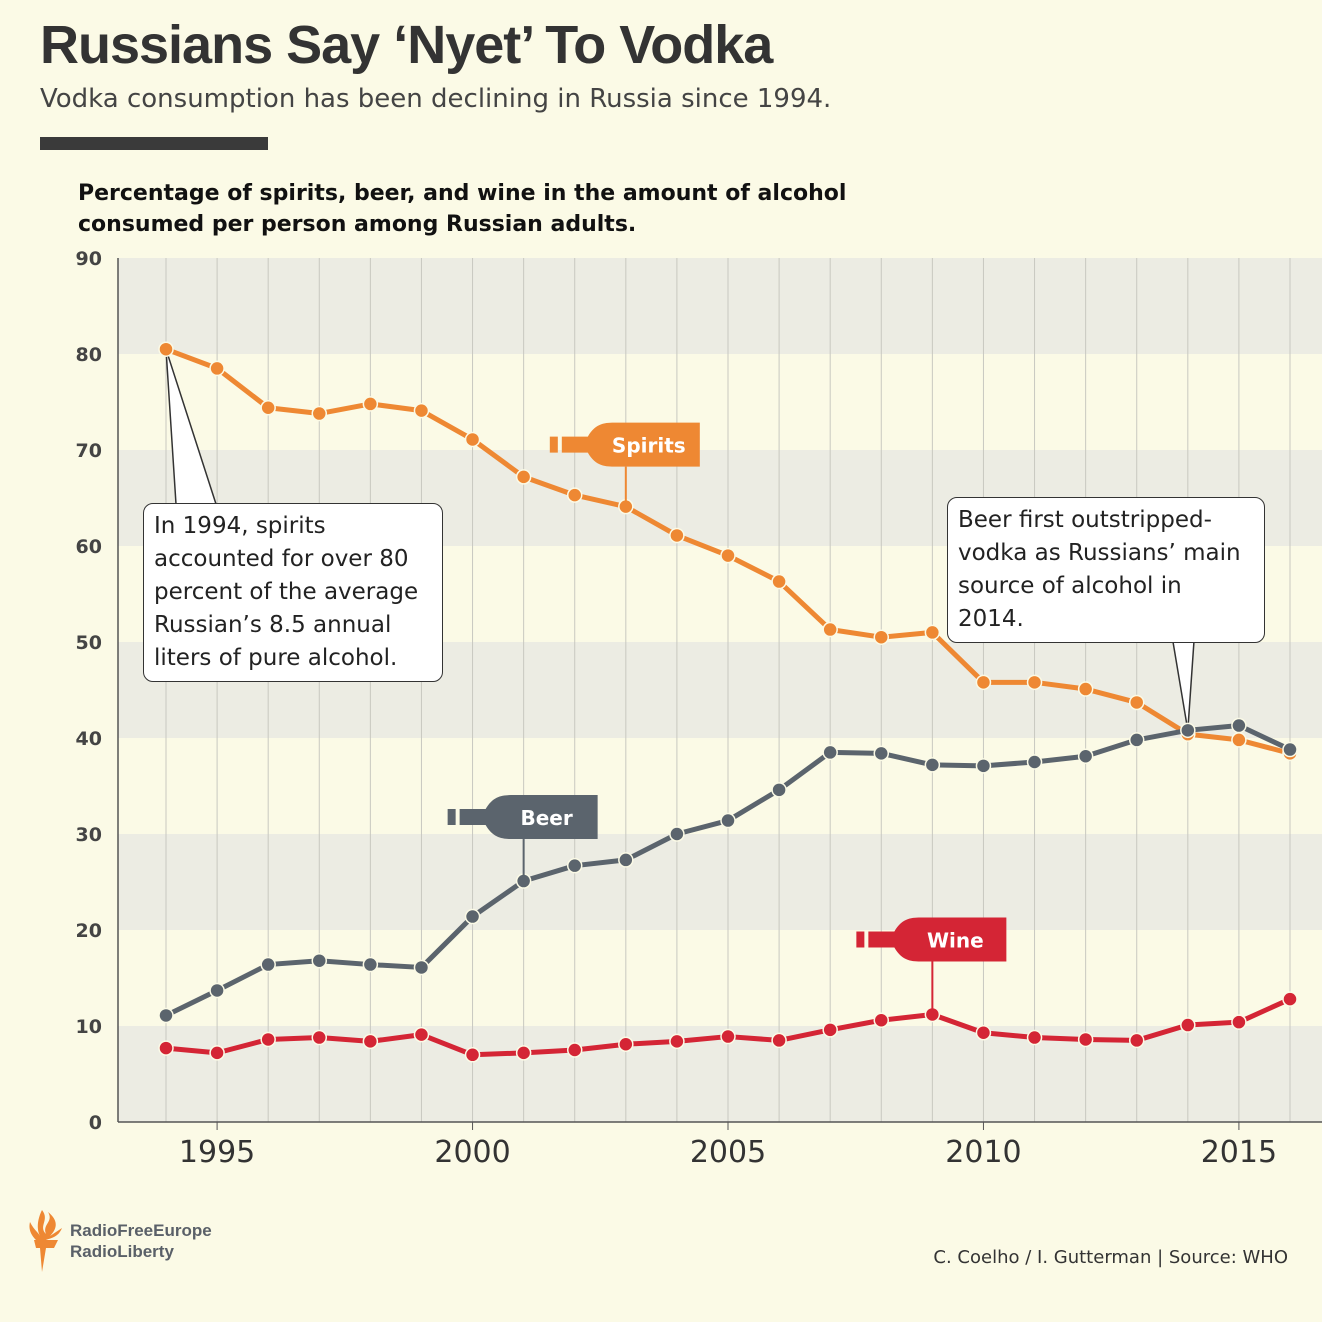  Describe the element at coordinates (122, 1251) in the screenshot. I see `logo-line2: RadioLiberty` at that location.